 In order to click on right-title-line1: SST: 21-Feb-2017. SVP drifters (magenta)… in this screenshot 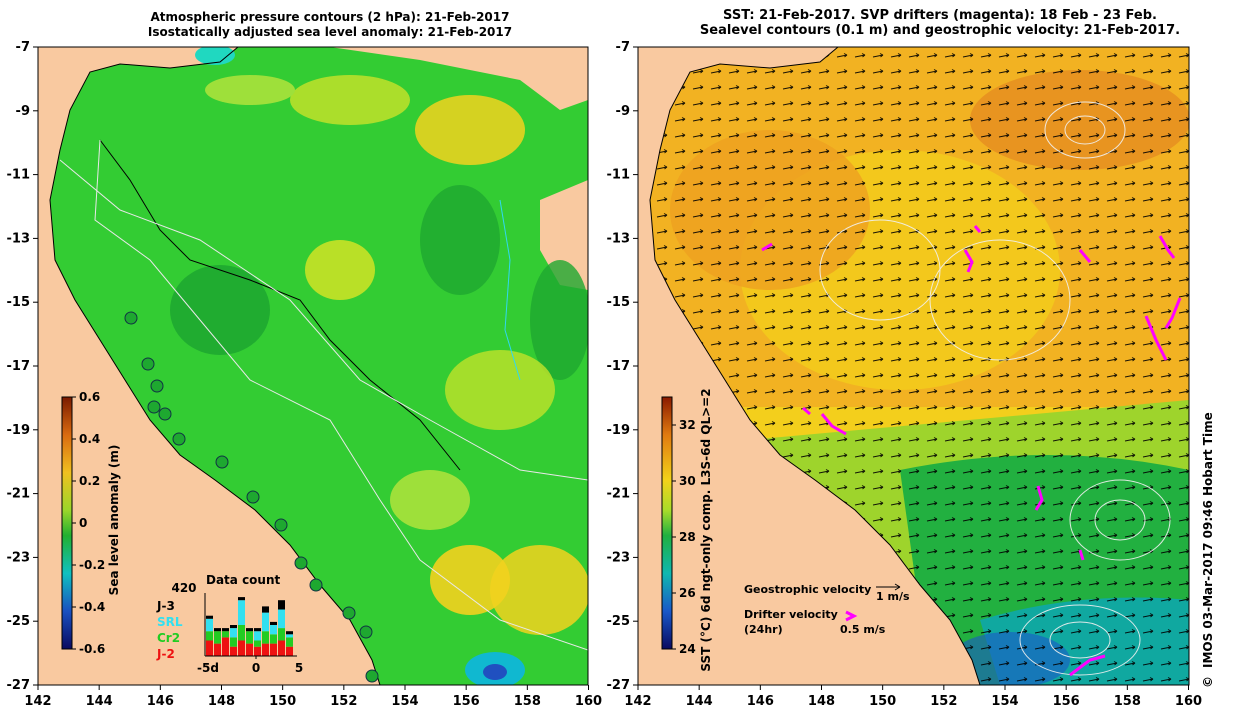, I will do `click(940, 15)`.